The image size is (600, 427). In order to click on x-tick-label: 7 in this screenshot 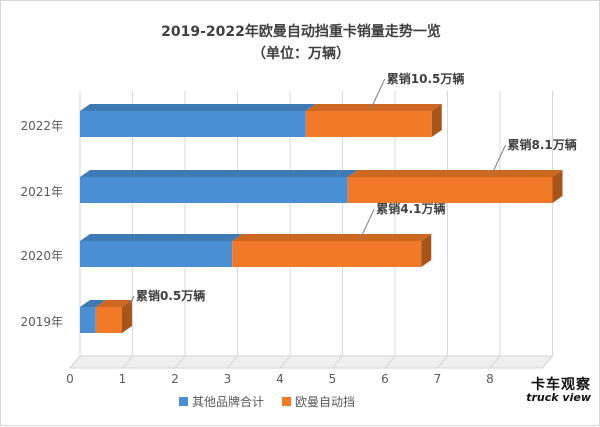, I will do `click(438, 379)`.